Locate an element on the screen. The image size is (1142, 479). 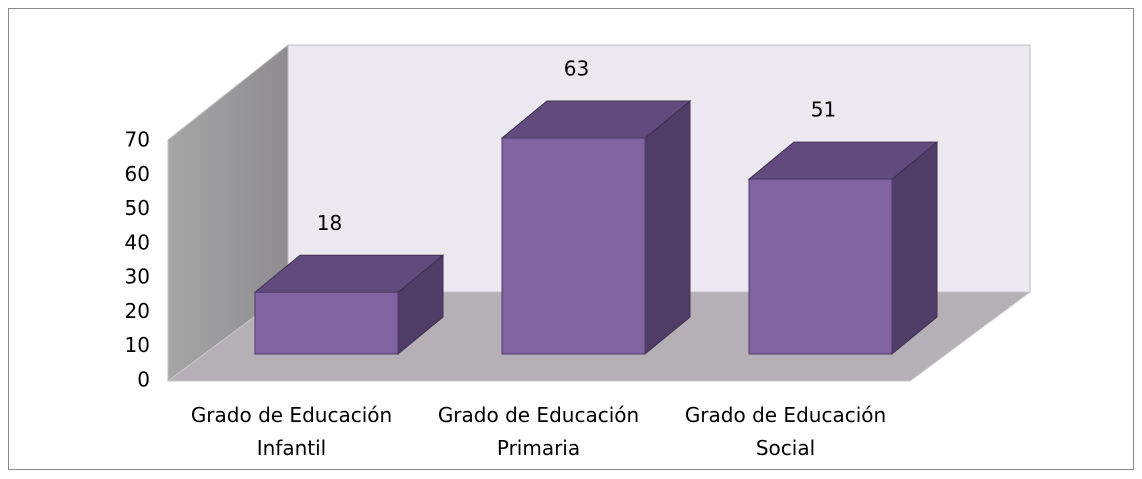
y-tick-label: 30 is located at coordinates (137, 277).